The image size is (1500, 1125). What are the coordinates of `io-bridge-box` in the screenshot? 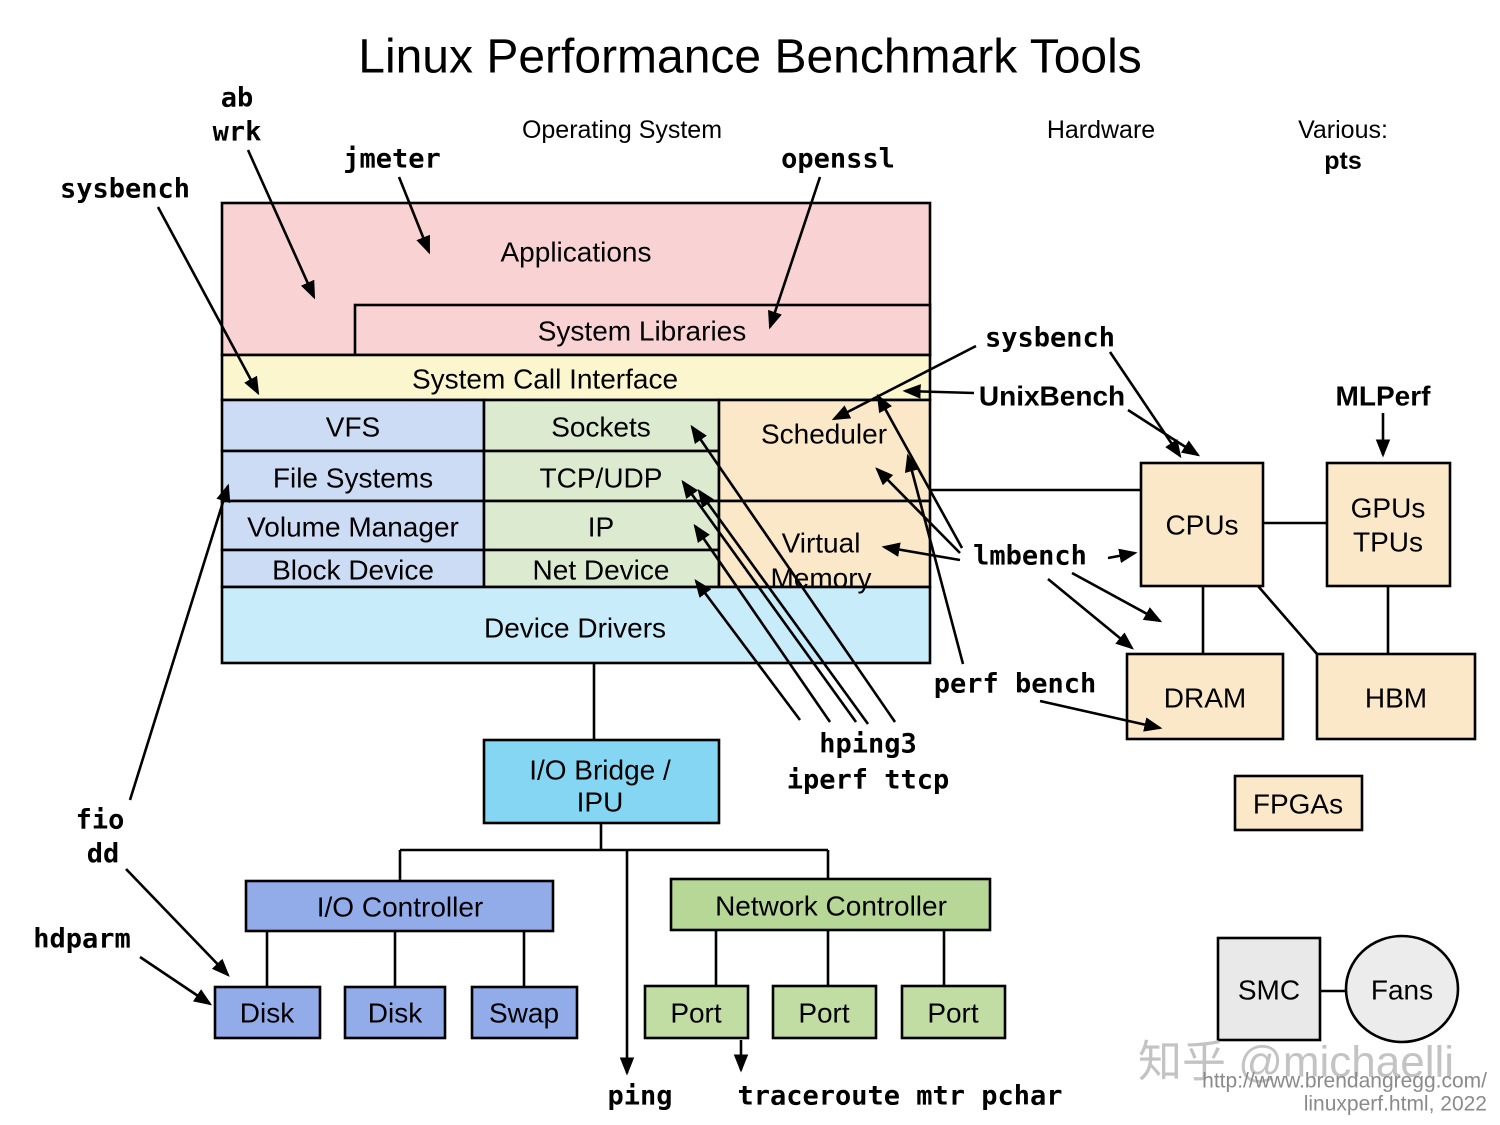 It's located at (601, 781).